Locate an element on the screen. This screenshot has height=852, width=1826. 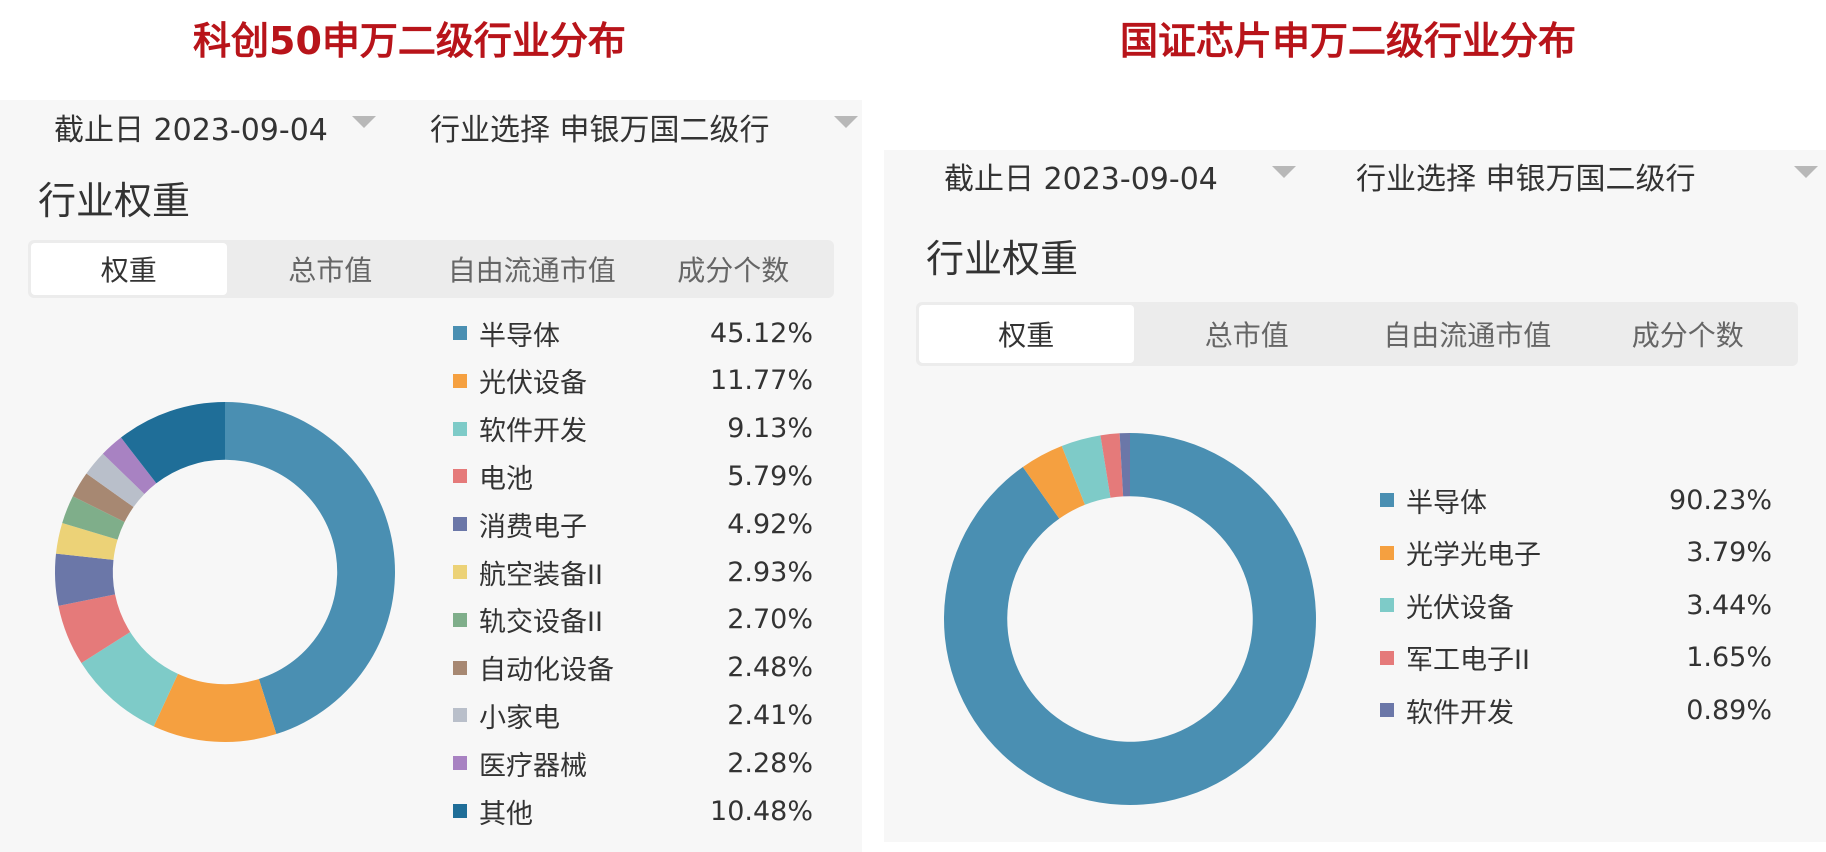
left-donut-chart is located at coordinates (225, 572).